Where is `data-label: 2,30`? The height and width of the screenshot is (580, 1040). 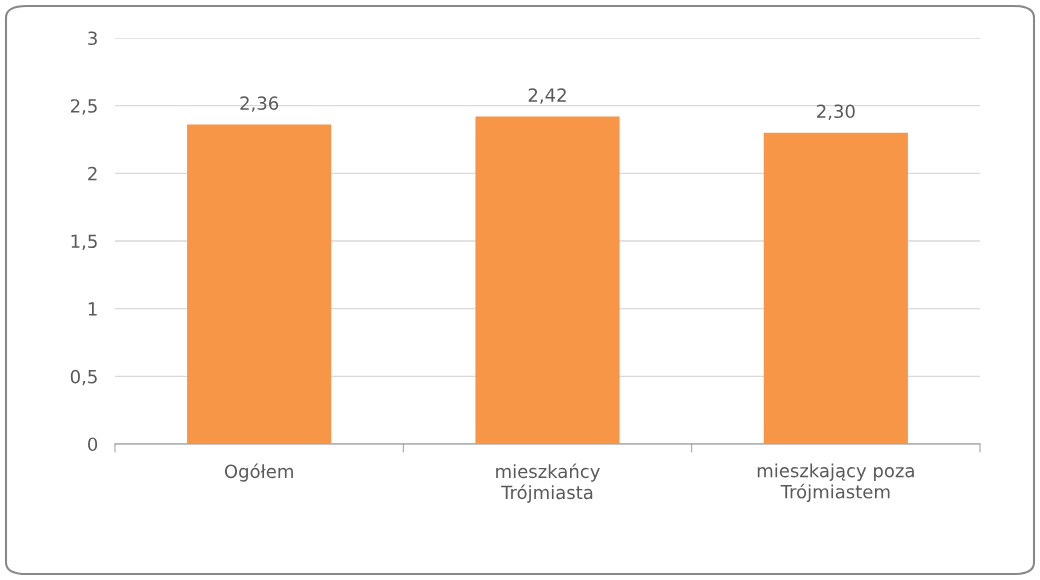 data-label: 2,30 is located at coordinates (836, 112).